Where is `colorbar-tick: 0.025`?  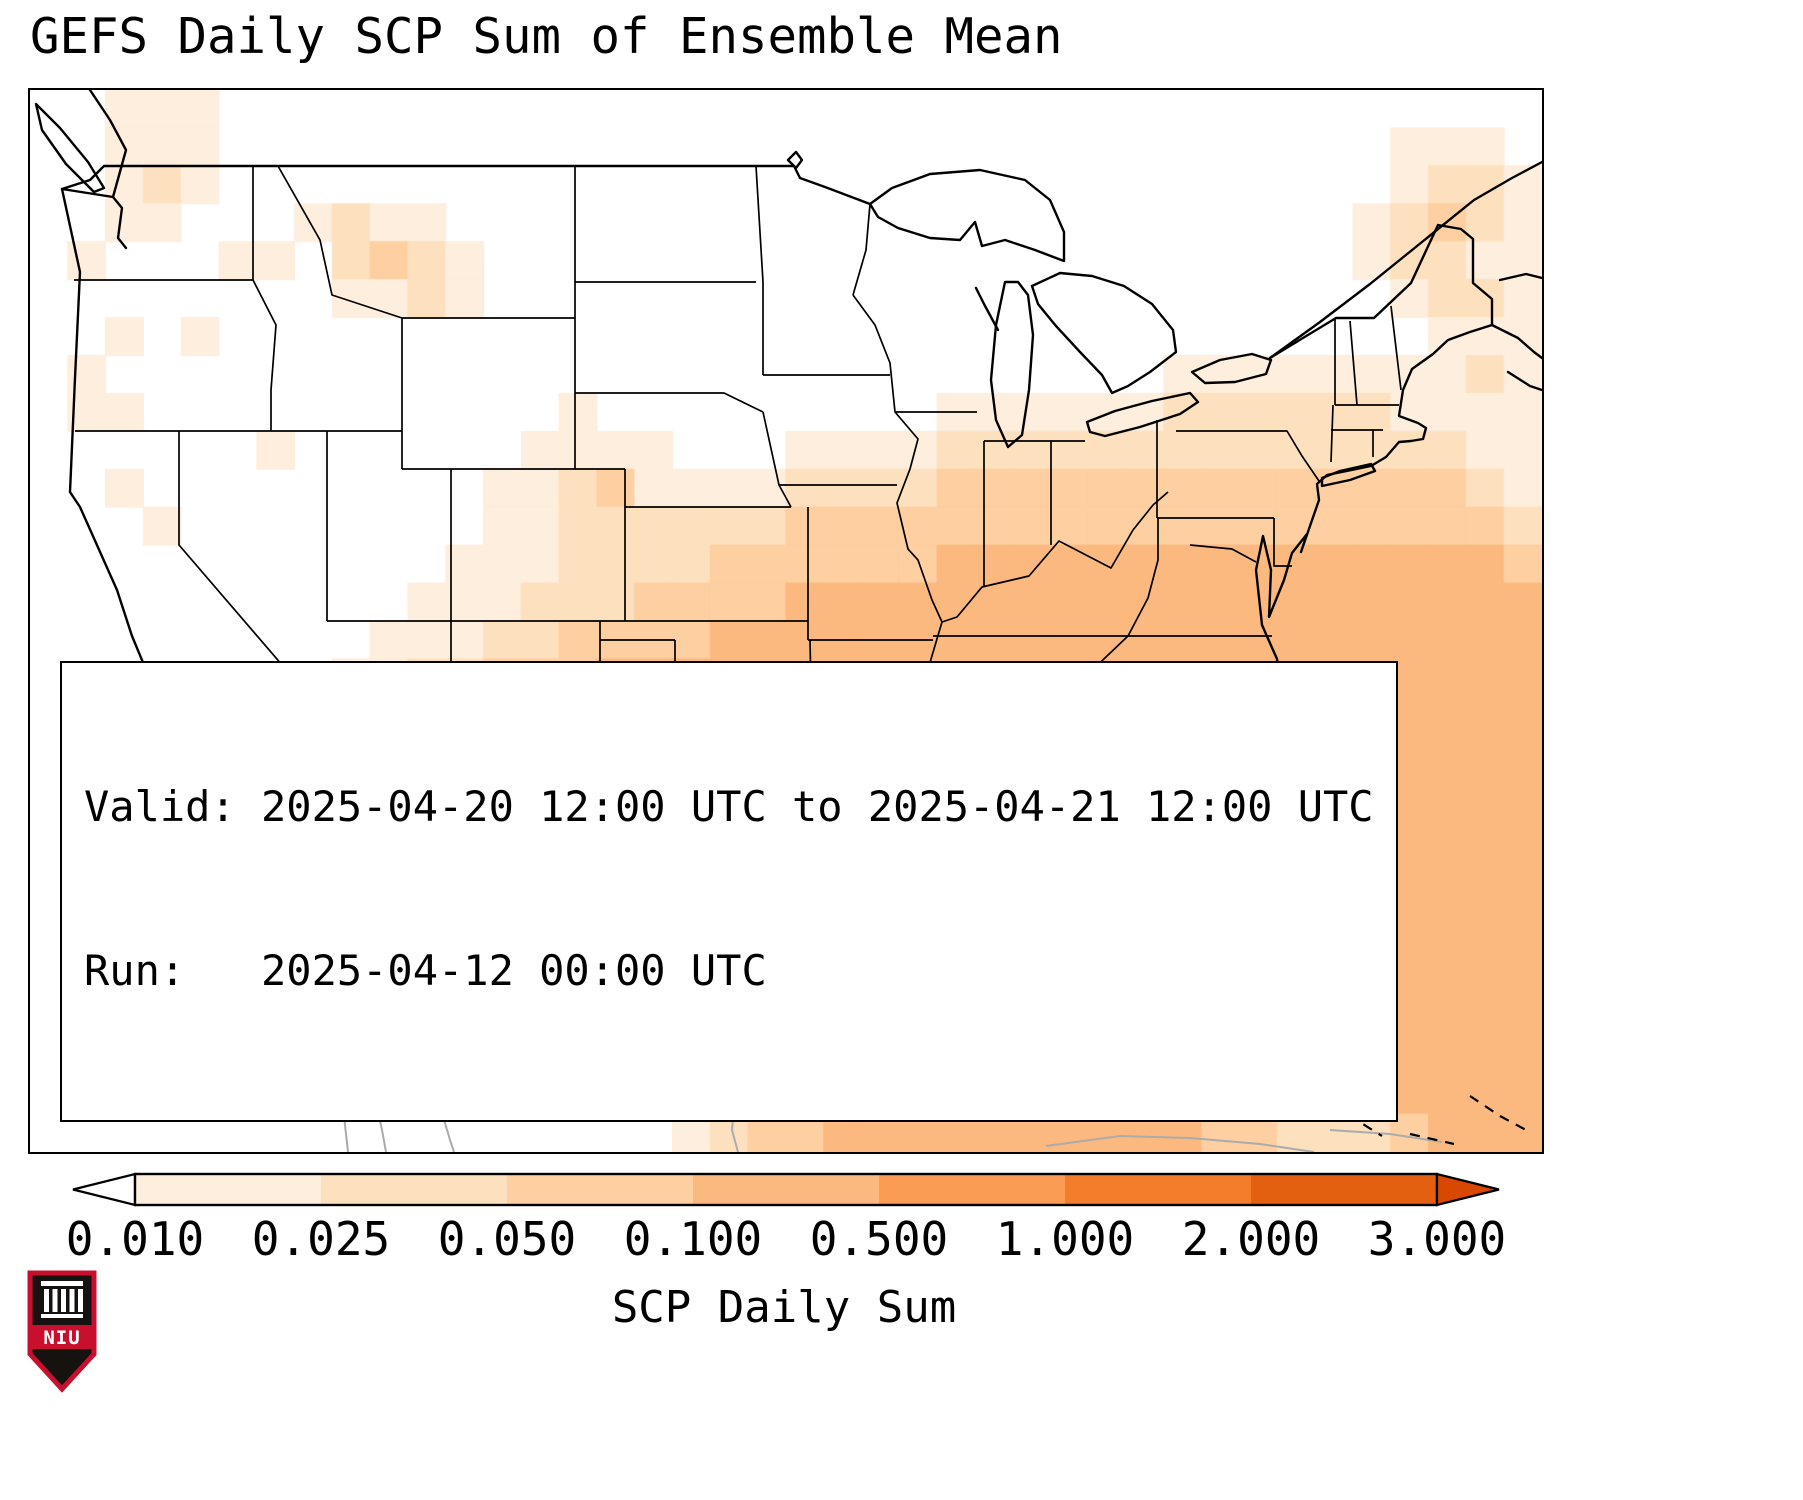 colorbar-tick: 0.025 is located at coordinates (321, 1239).